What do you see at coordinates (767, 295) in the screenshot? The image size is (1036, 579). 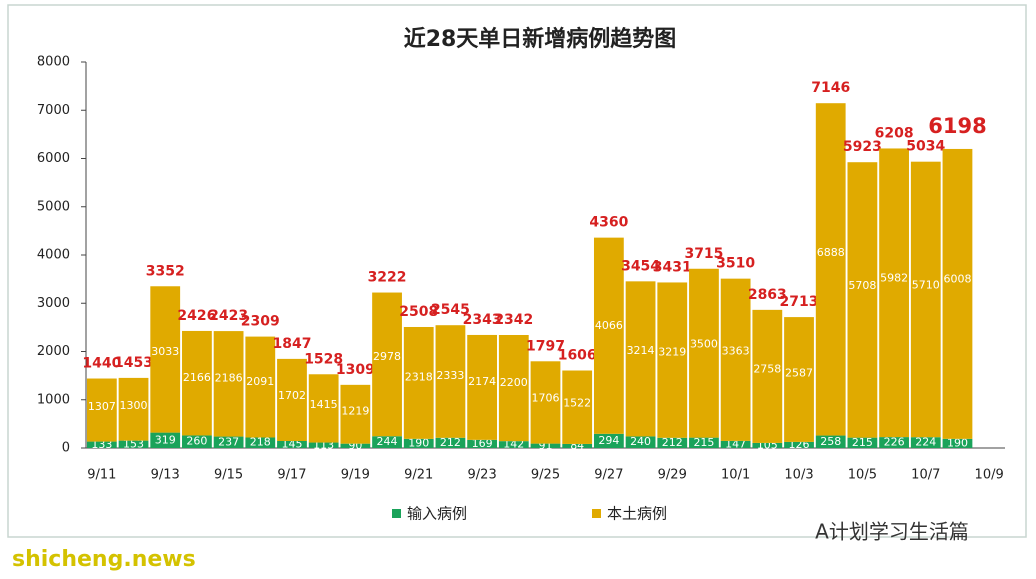 I see `total-label: 2863` at bounding box center [767, 295].